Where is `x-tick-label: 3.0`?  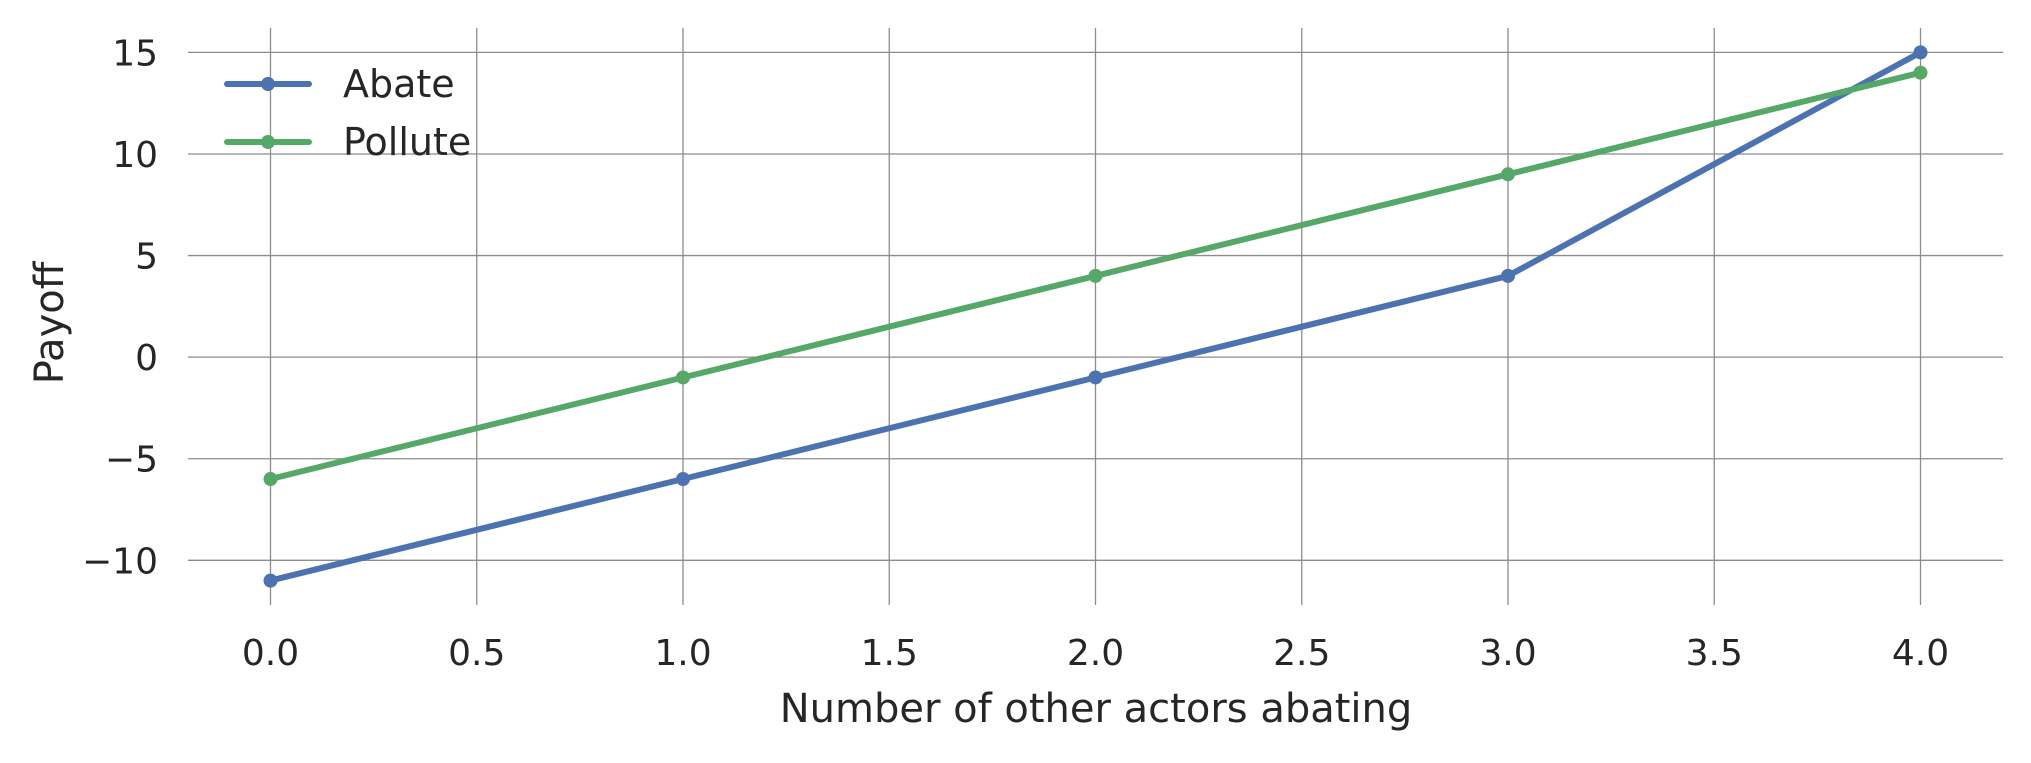 x-tick-label: 3.0 is located at coordinates (1507, 653).